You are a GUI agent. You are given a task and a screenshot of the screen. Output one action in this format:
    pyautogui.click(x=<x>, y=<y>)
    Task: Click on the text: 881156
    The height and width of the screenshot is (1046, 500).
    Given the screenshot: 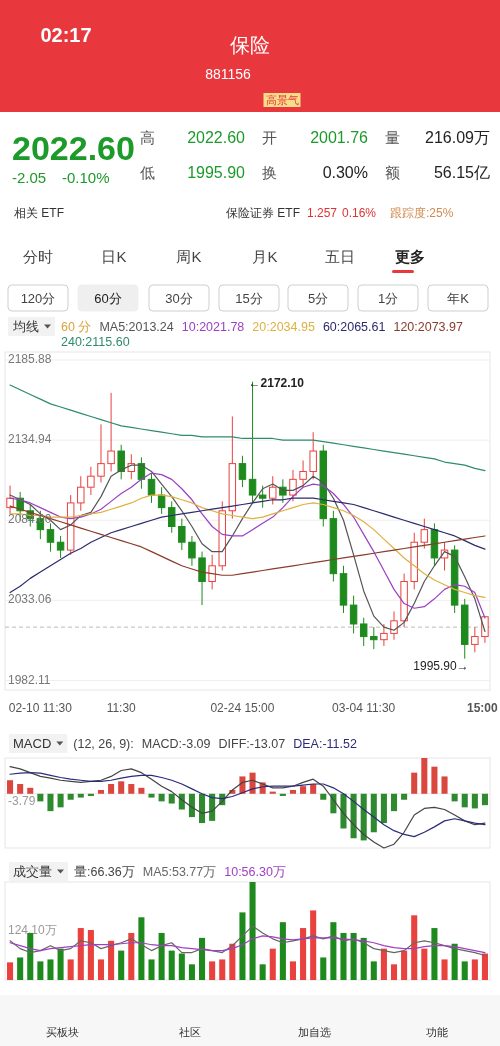 What is the action you would take?
    pyautogui.click(x=228, y=74)
    